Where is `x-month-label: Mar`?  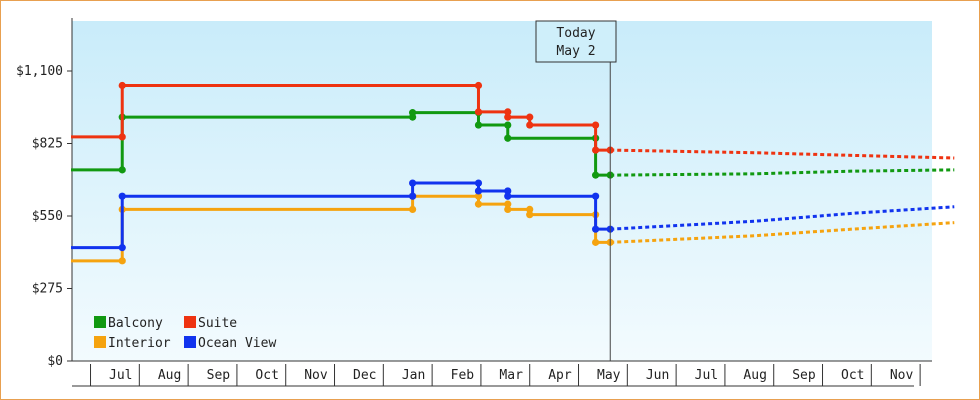 x-month-label: Mar is located at coordinates (511, 375).